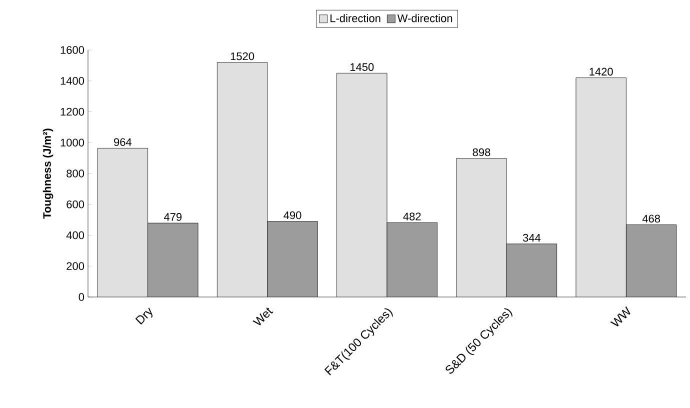 This screenshot has width=690, height=408. Describe the element at coordinates (362, 67) in the screenshot. I see `data-label: 1450` at that location.